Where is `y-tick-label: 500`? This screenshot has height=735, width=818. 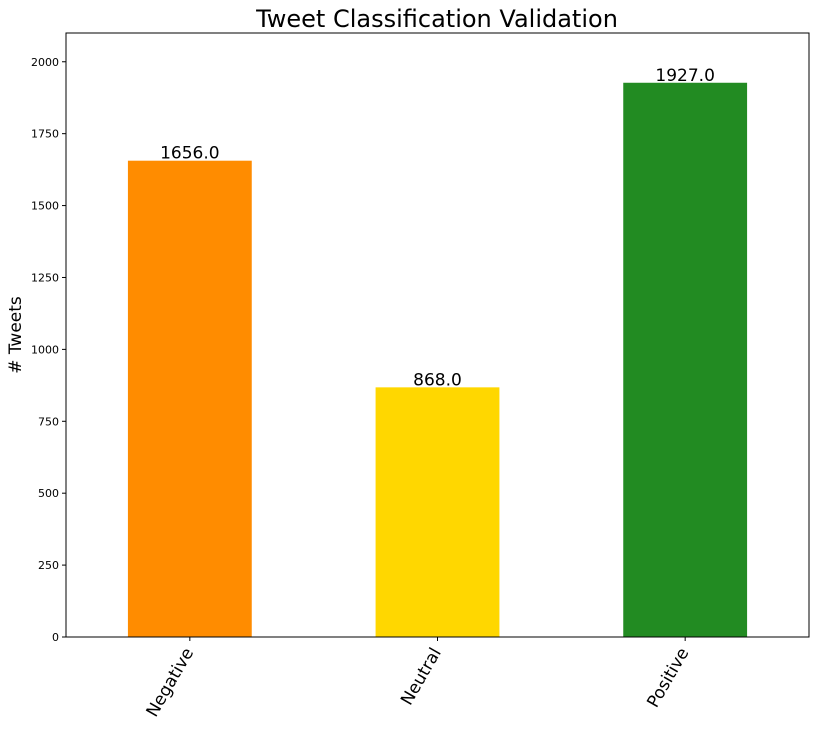 y-tick-label: 500 is located at coordinates (48, 493).